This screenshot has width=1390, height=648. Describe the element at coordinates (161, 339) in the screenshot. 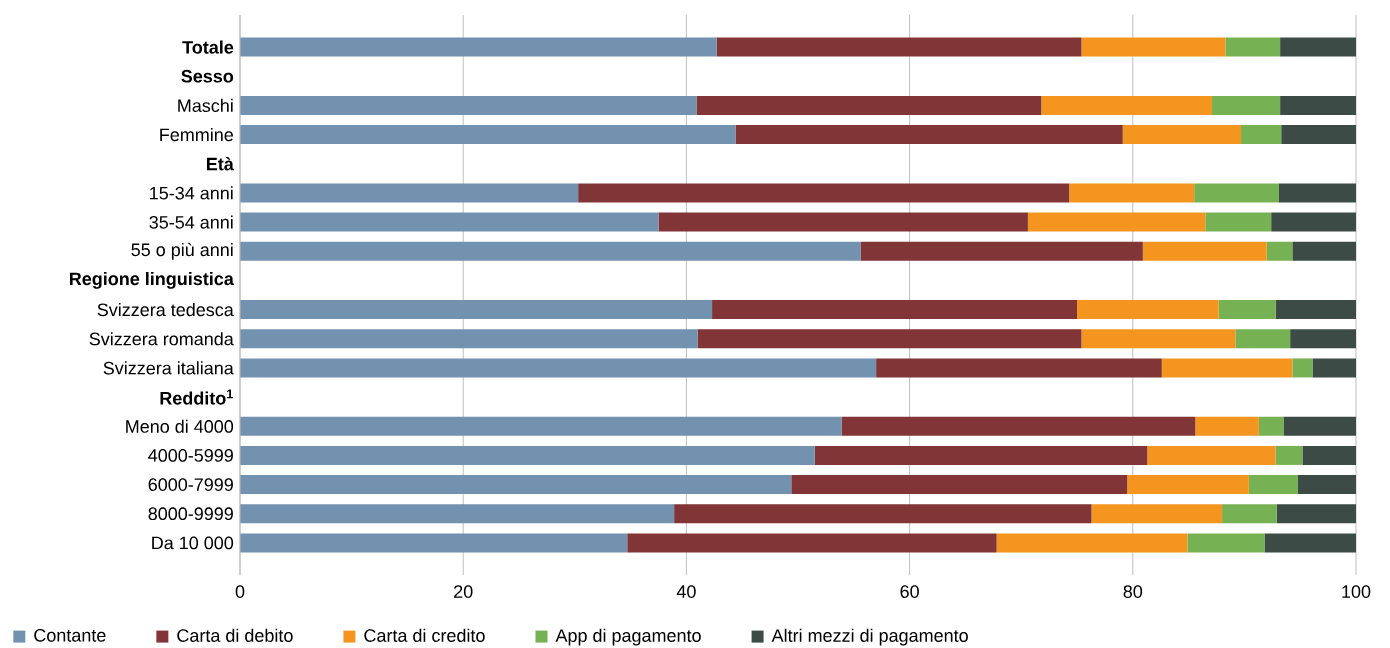

I see `y-tick-label: Svizzera romanda` at that location.